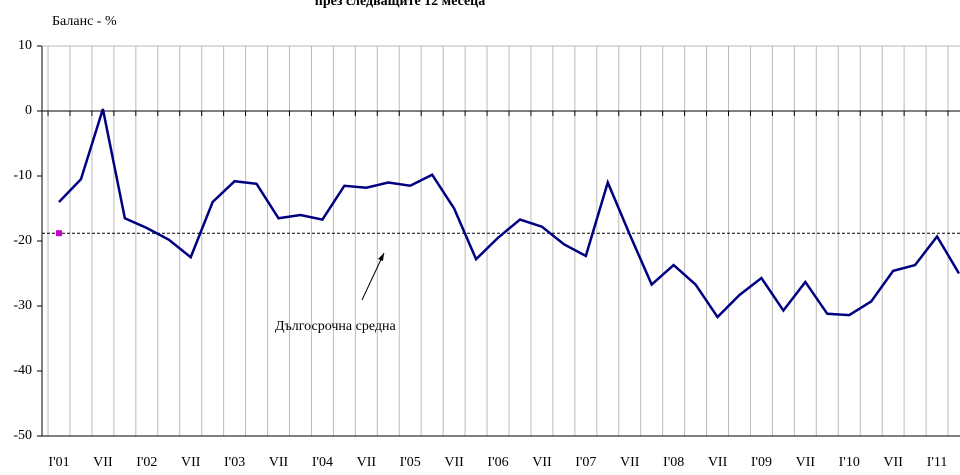 The height and width of the screenshot is (475, 960). What do you see at coordinates (22, 240) in the screenshot?
I see `y-tick-label: -20` at bounding box center [22, 240].